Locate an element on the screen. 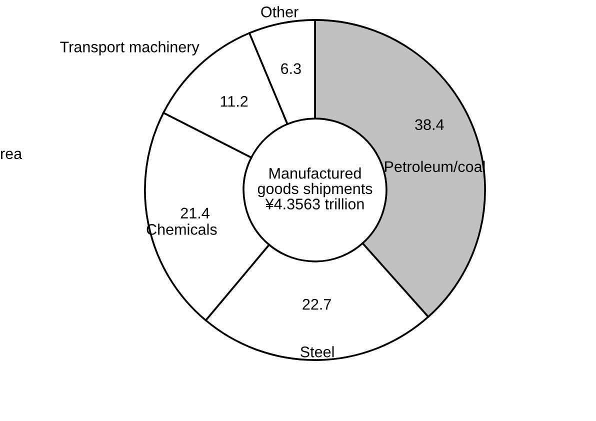  slice-label: Steel is located at coordinates (317, 352).